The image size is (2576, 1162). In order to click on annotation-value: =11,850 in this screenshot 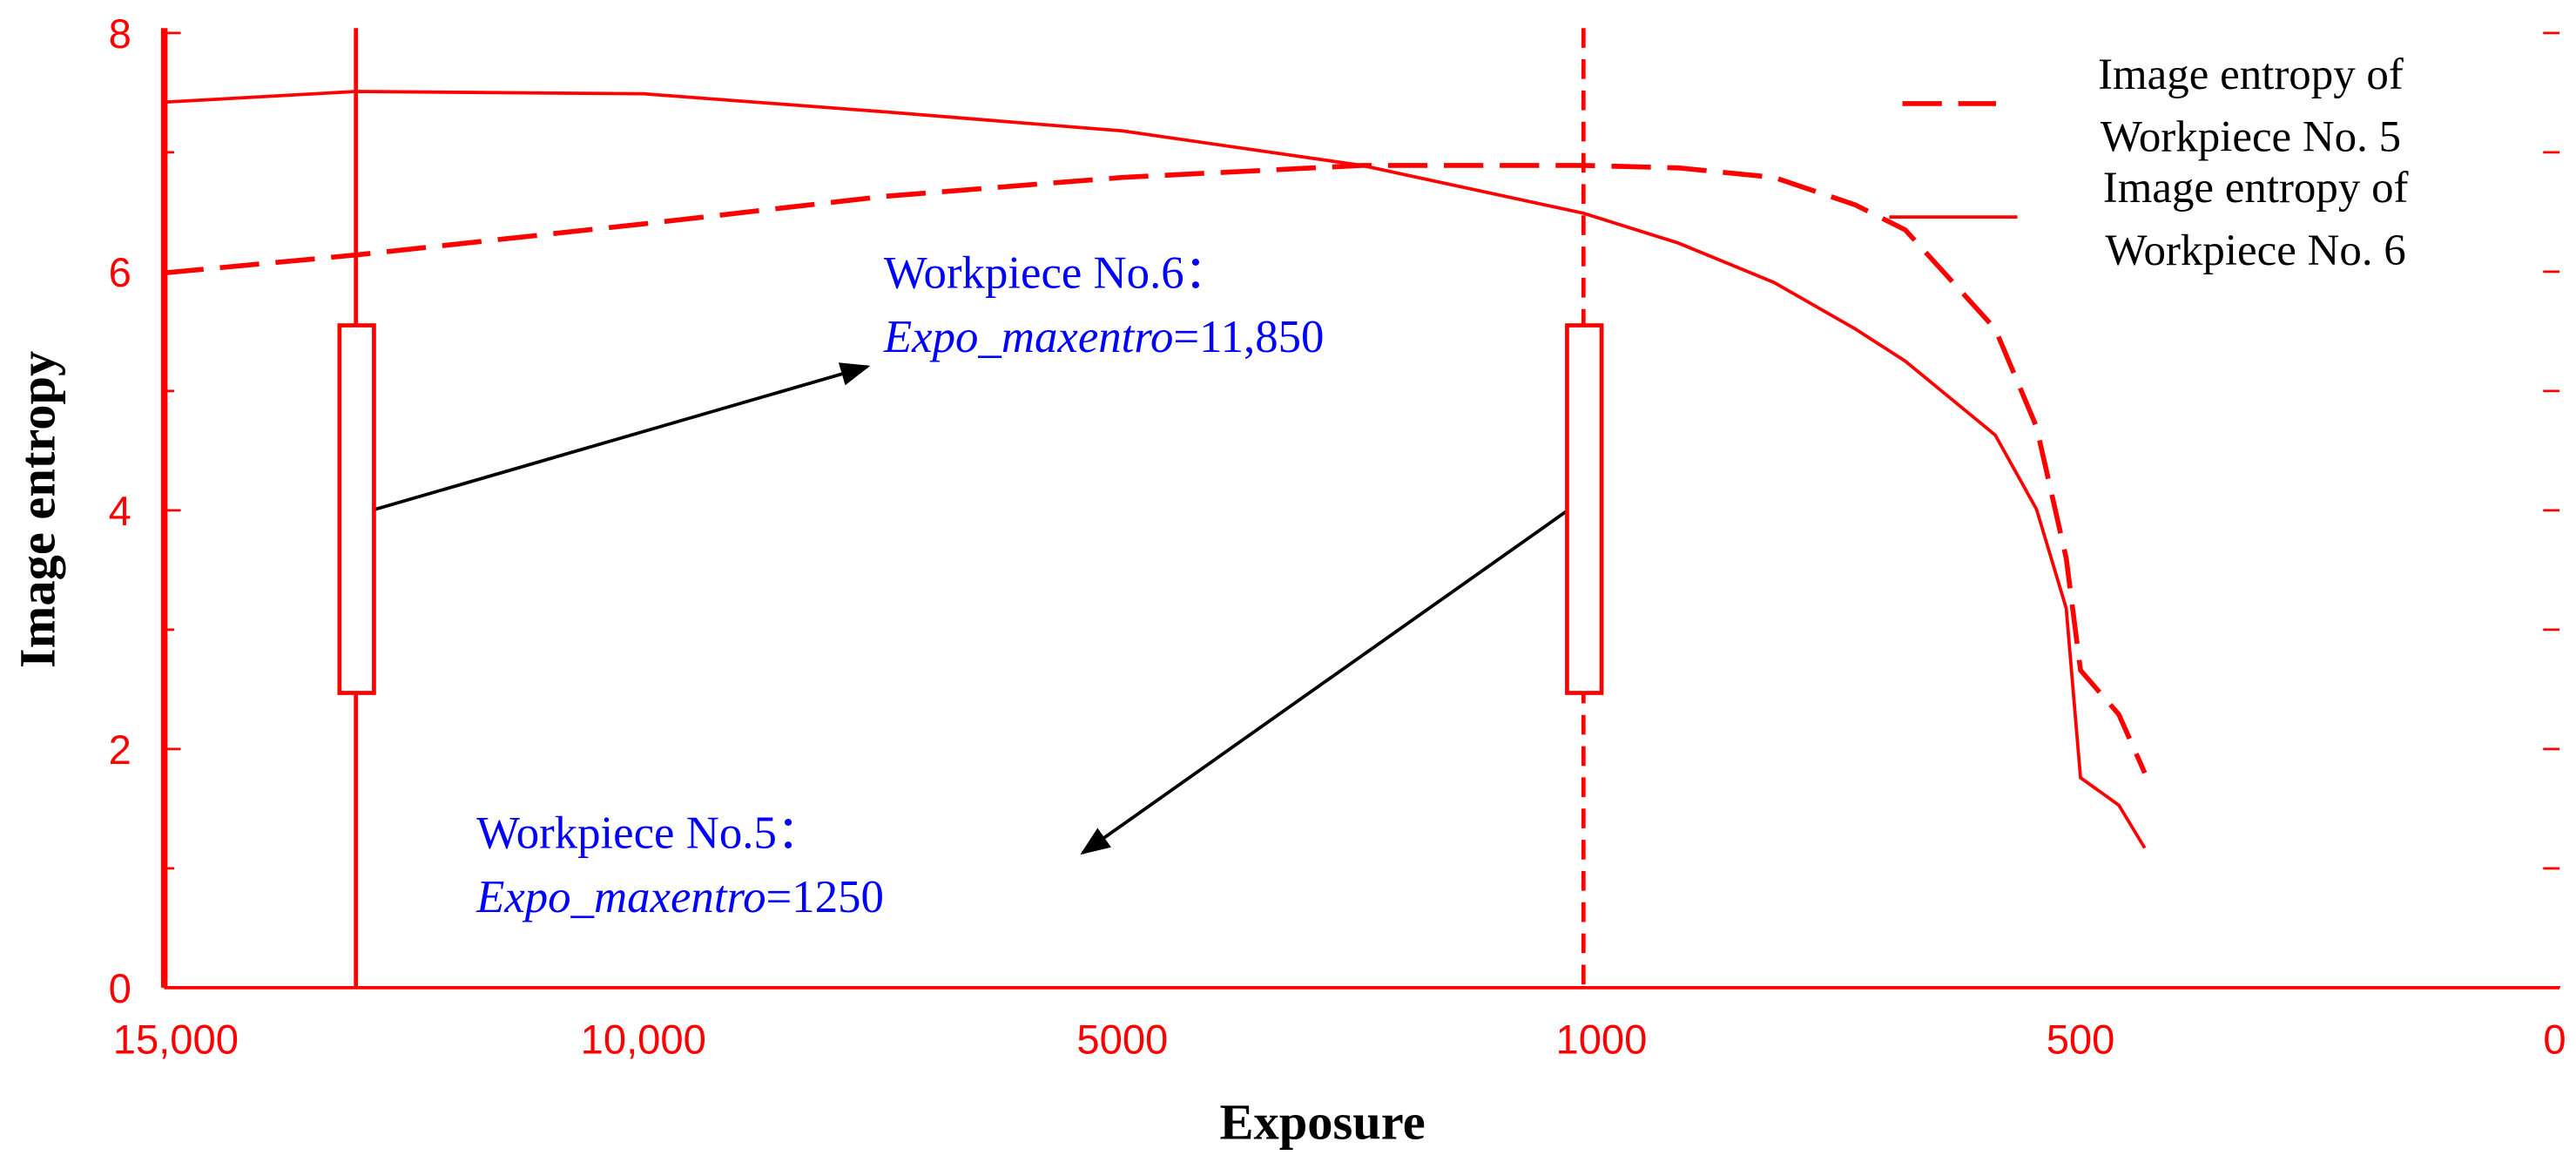, I will do `click(1248, 337)`.